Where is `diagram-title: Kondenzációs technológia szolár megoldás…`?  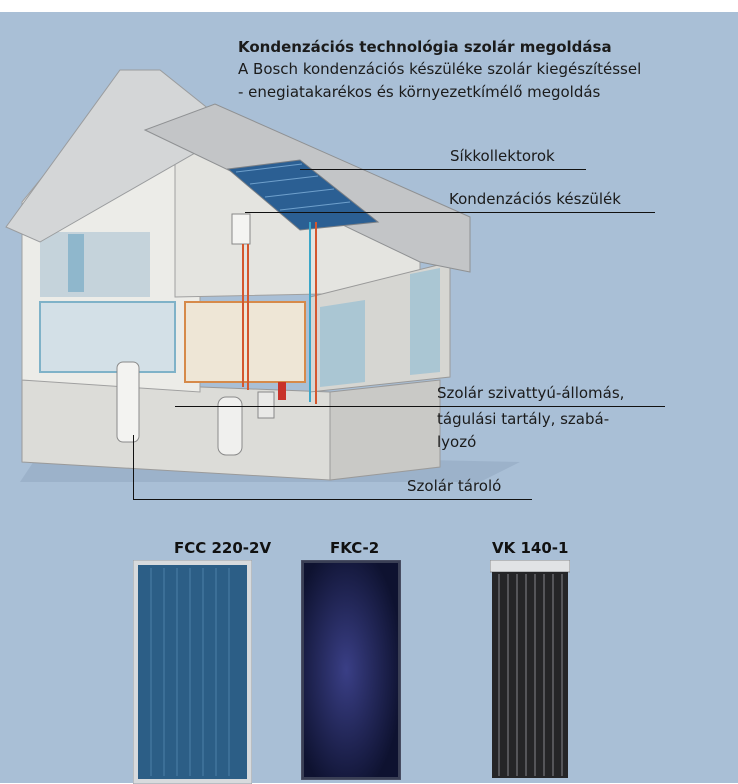
diagram-title: Kondenzációs technológia szolár megoldás… is located at coordinates (425, 47).